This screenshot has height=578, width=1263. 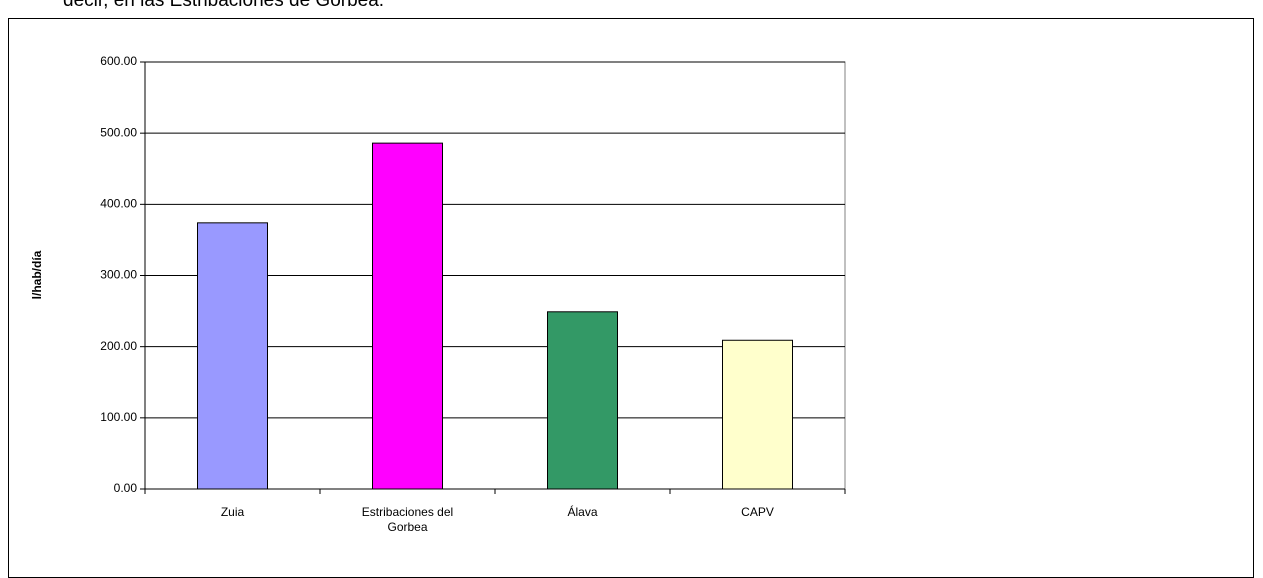 What do you see at coordinates (37, 274) in the screenshot?
I see `y-axis-label: l/hab/día` at bounding box center [37, 274].